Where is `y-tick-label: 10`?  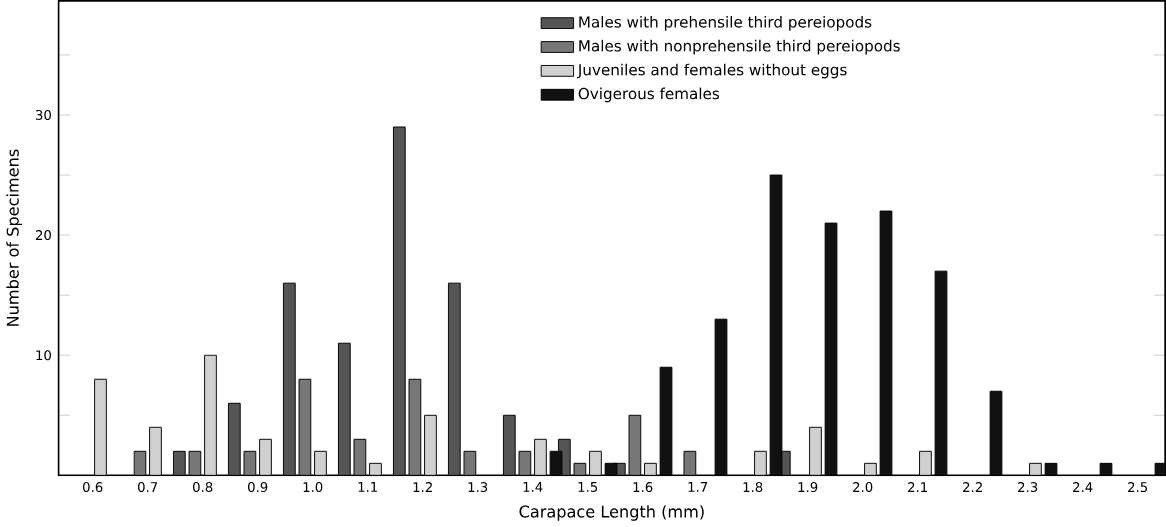
y-tick-label: 10 is located at coordinates (43, 355).